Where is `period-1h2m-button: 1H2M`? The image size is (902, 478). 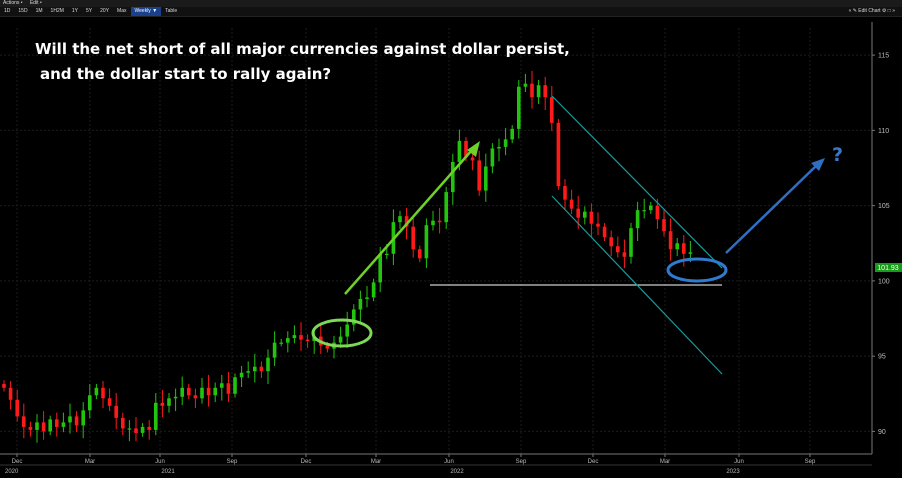
period-1h2m-button: 1H2M is located at coordinates (57, 11).